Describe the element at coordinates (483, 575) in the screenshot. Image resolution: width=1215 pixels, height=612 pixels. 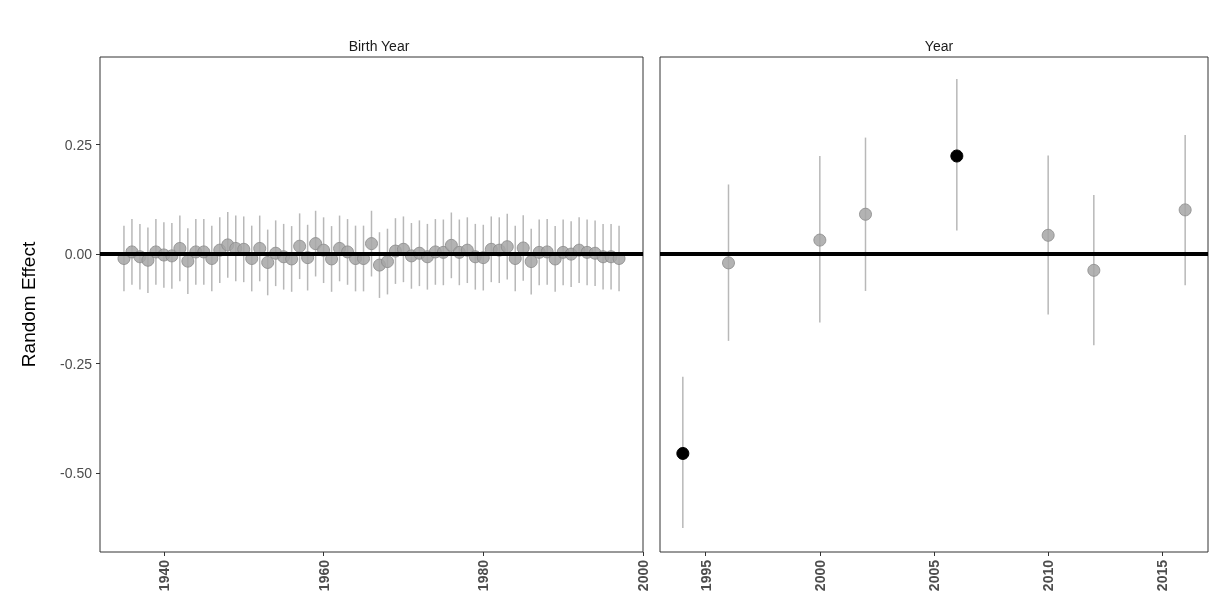
I see `x-tick-label: 1980` at that location.